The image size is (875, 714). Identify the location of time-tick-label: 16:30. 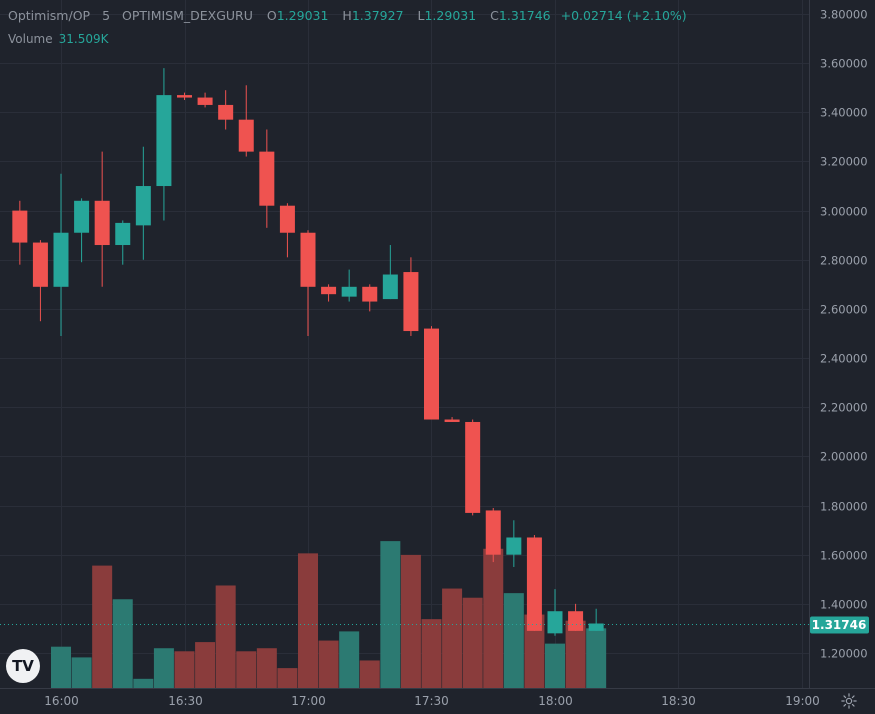
(185, 701).